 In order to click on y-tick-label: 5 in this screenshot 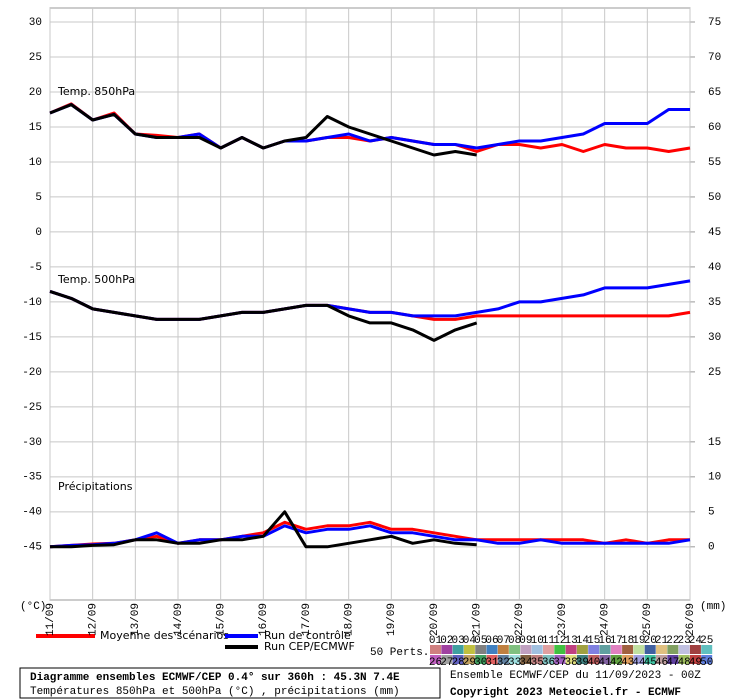, I will do `click(38, 198)`.